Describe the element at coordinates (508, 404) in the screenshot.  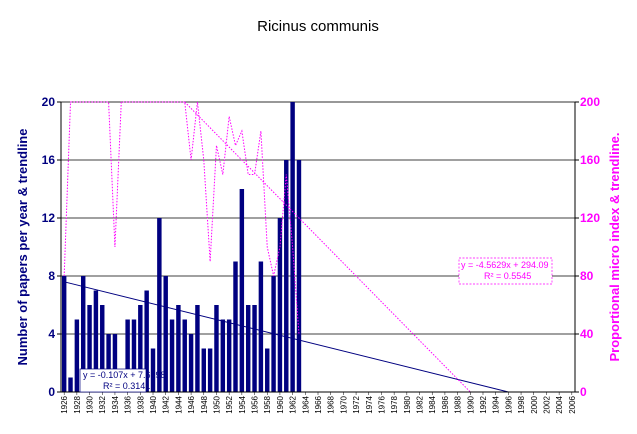
I see `x-tick-label: 1996` at that location.